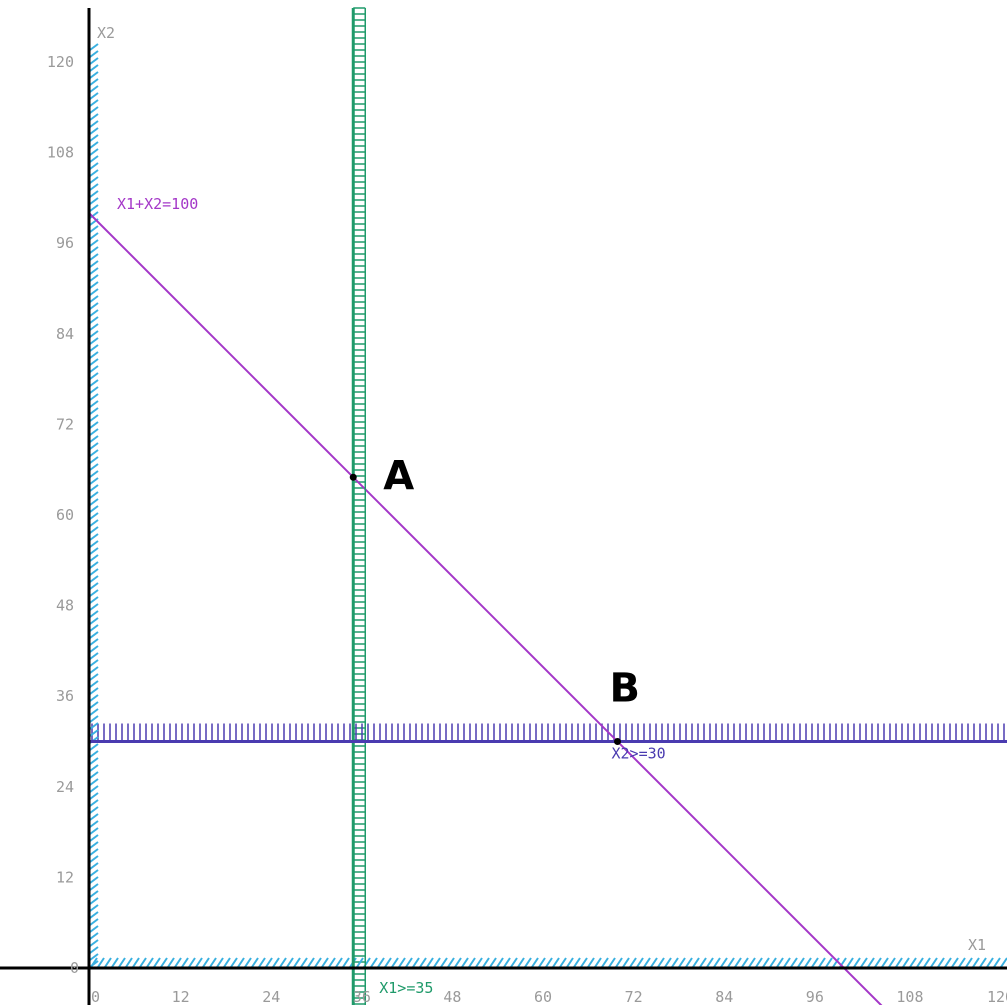  Describe the element at coordinates (95, 996) in the screenshot. I see `x-tick-label: 0` at that location.